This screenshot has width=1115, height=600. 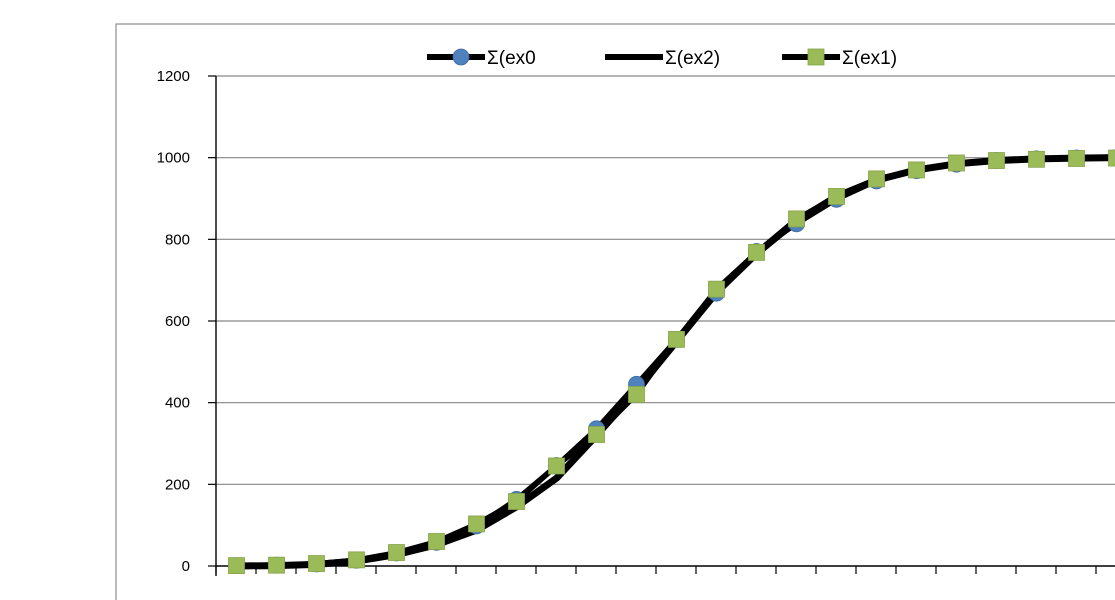 What do you see at coordinates (869, 58) in the screenshot?
I see `legend-label: Σ(ex1)` at bounding box center [869, 58].